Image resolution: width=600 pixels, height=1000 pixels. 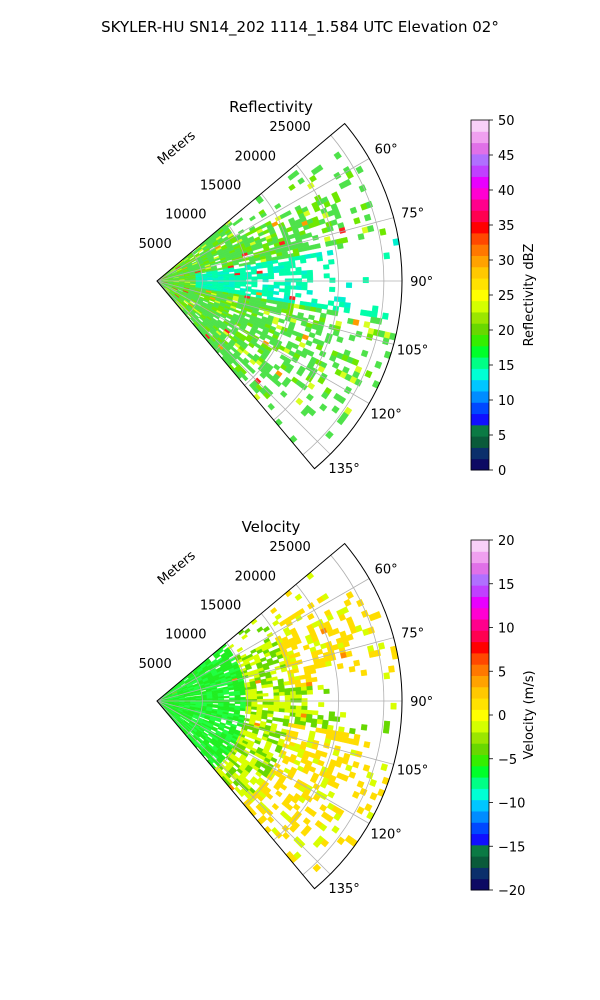 What do you see at coordinates (385, 834) in the screenshot?
I see `angle-tick-label: 120°` at bounding box center [385, 834].